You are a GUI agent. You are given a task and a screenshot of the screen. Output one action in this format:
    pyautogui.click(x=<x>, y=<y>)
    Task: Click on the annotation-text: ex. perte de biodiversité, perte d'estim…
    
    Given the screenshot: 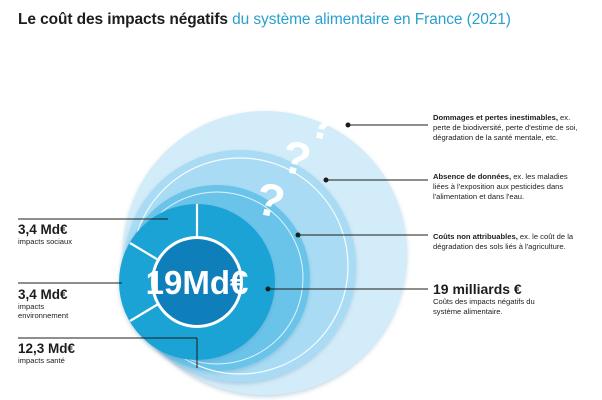 What is the action you would take?
    pyautogui.click(x=505, y=127)
    